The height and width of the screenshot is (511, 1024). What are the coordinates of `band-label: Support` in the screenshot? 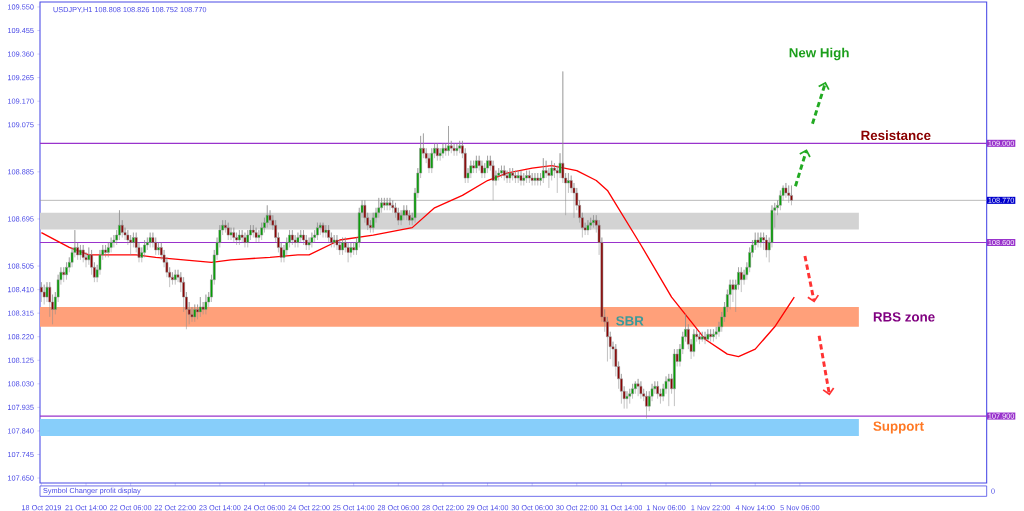 It's located at (898, 427).